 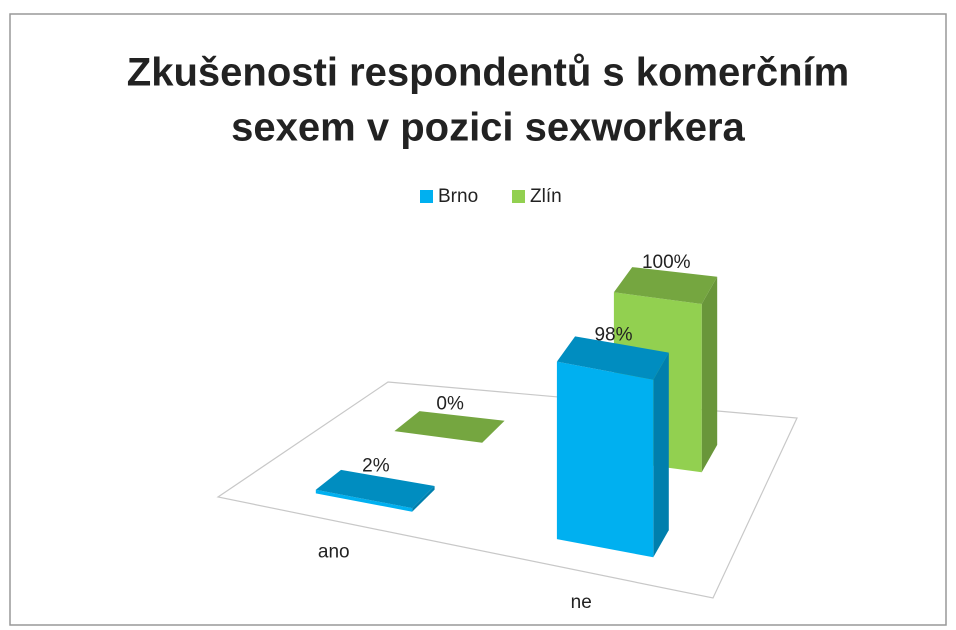 What do you see at coordinates (488, 73) in the screenshot?
I see `chart-title: Zkušenosti respondentů s komerčním` at bounding box center [488, 73].